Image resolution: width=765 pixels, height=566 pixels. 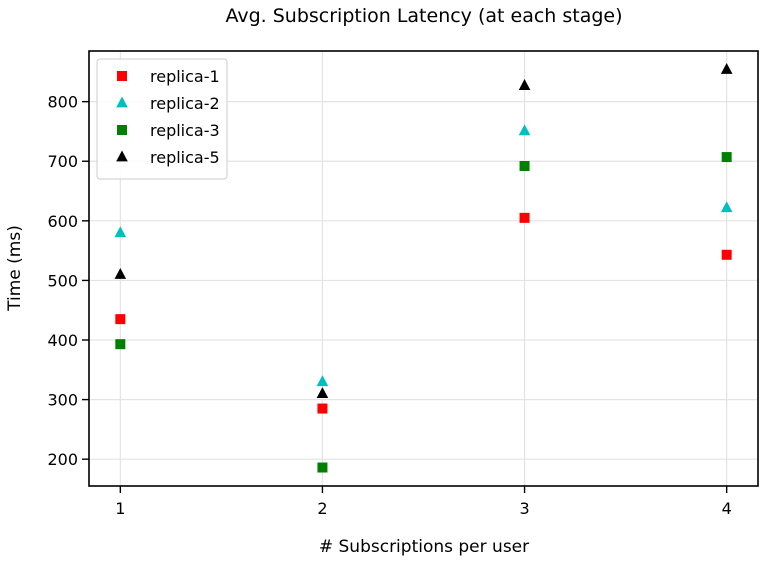 I want to click on point-replica-2-x2, so click(x=322, y=381).